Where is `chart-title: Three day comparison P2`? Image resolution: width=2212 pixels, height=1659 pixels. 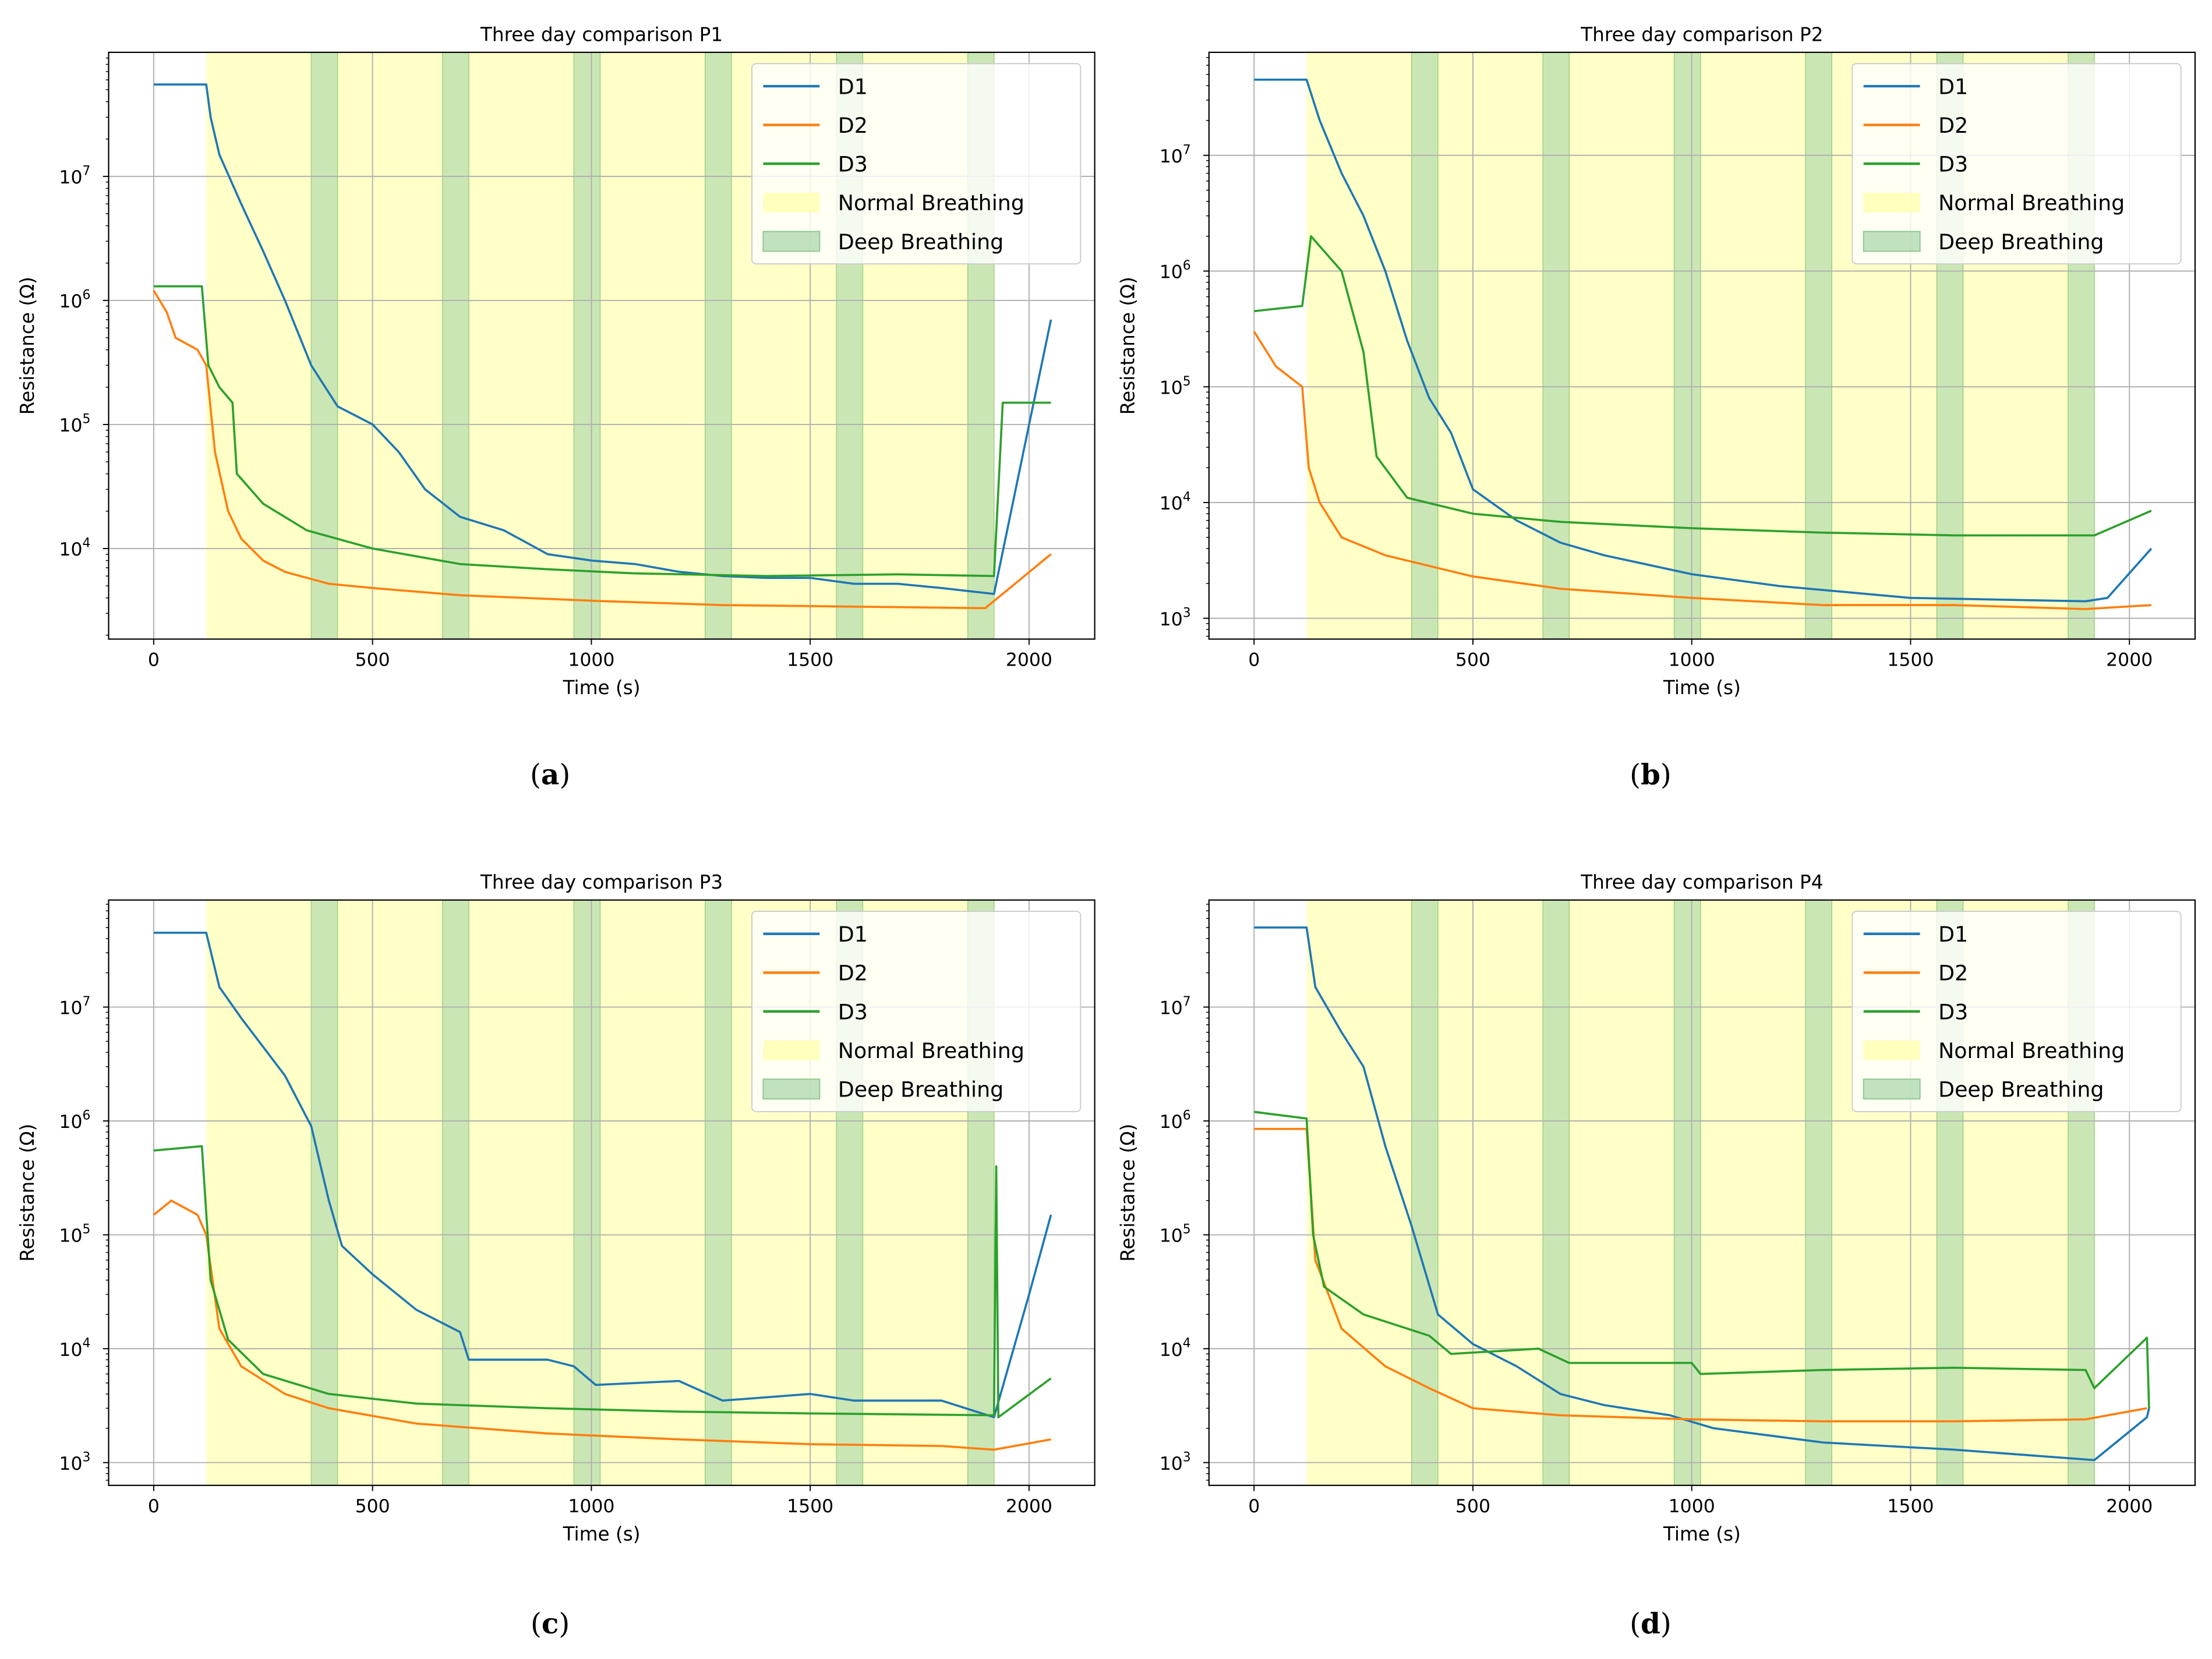
chart-title: Three day comparison P2 is located at coordinates (1702, 34).